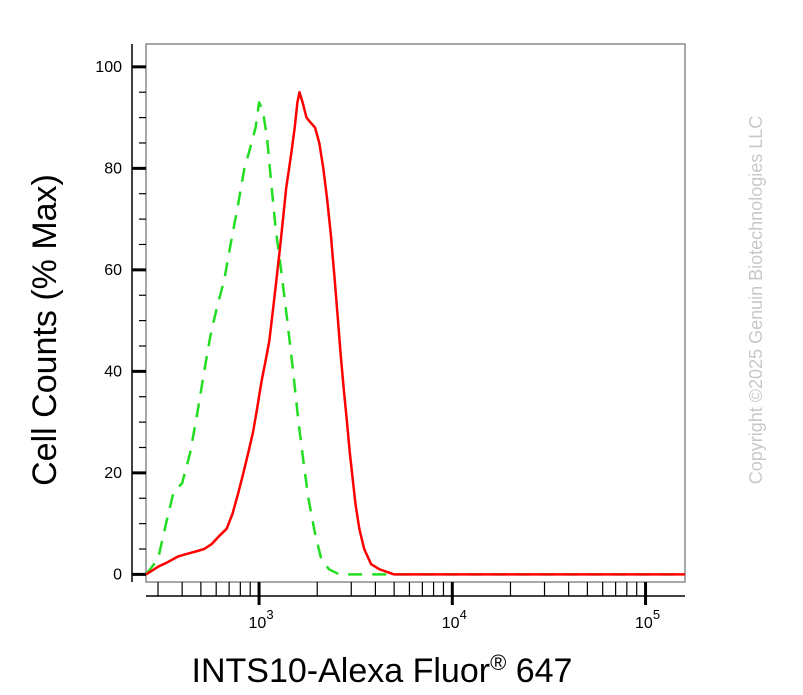 The height and width of the screenshot is (695, 803). What do you see at coordinates (117, 574) in the screenshot?
I see `y-tick-label: 0` at bounding box center [117, 574].